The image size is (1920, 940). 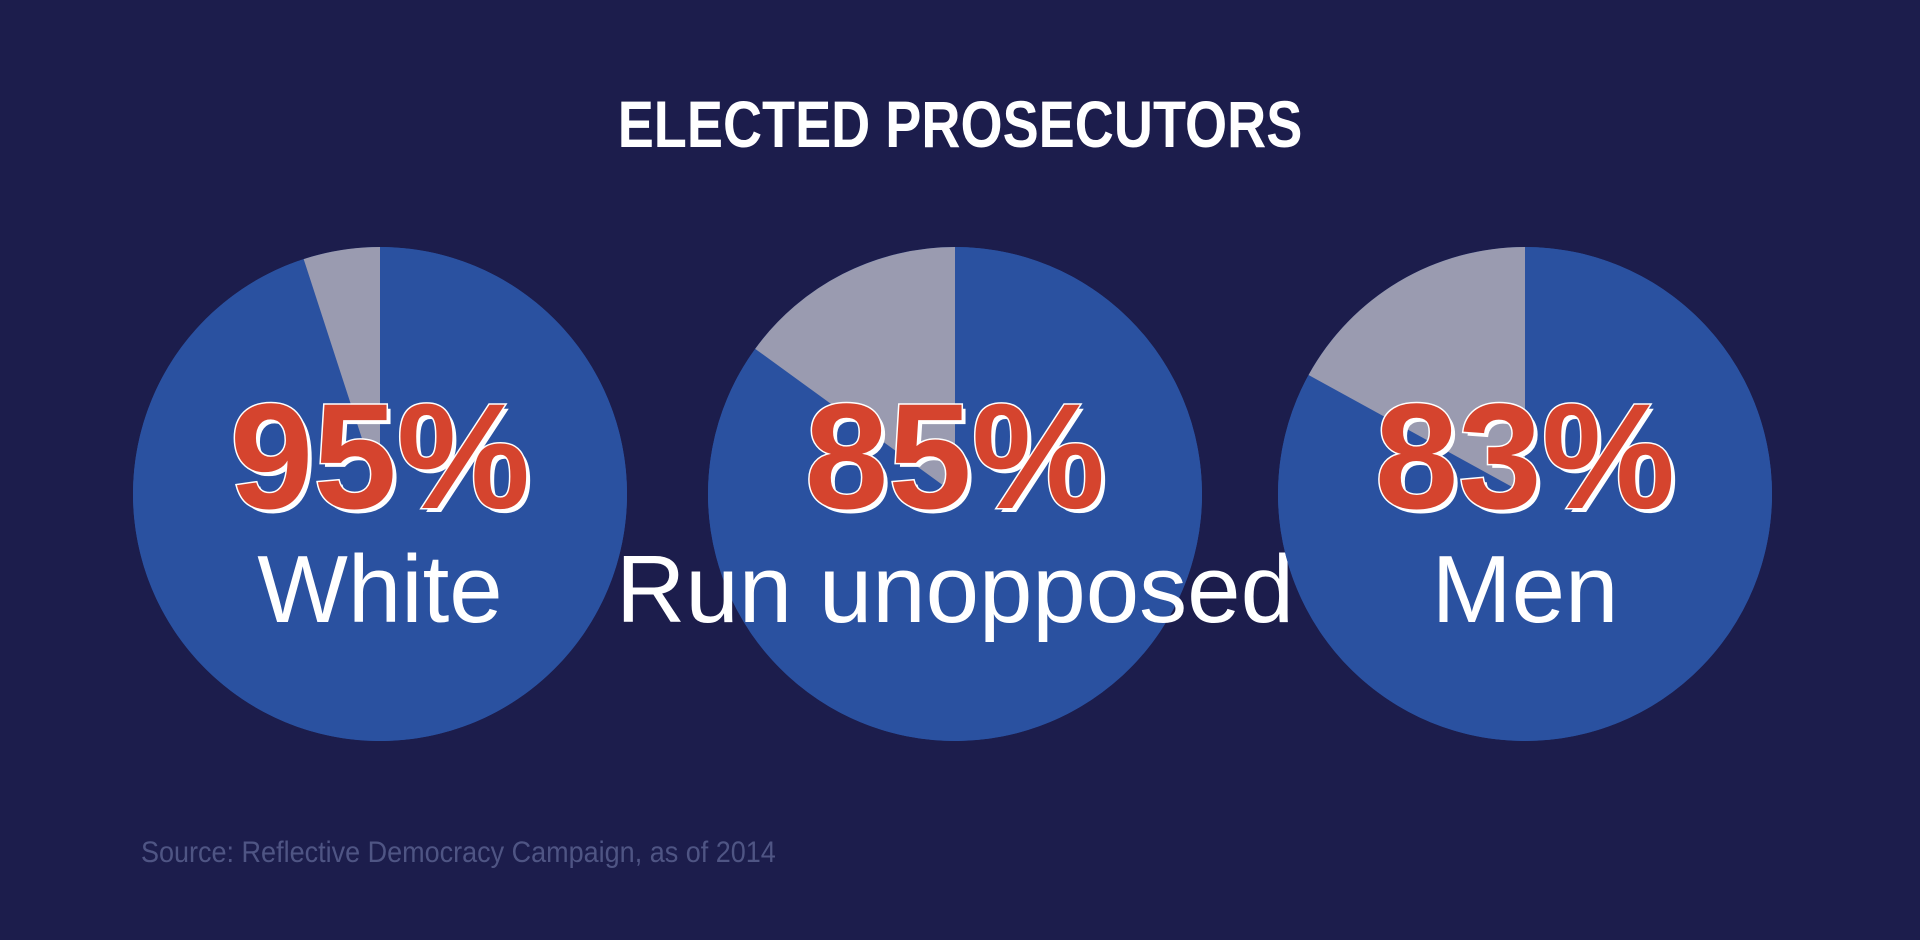 I want to click on pie-chart-3: 83% 83% Men, so click(x=1525, y=494).